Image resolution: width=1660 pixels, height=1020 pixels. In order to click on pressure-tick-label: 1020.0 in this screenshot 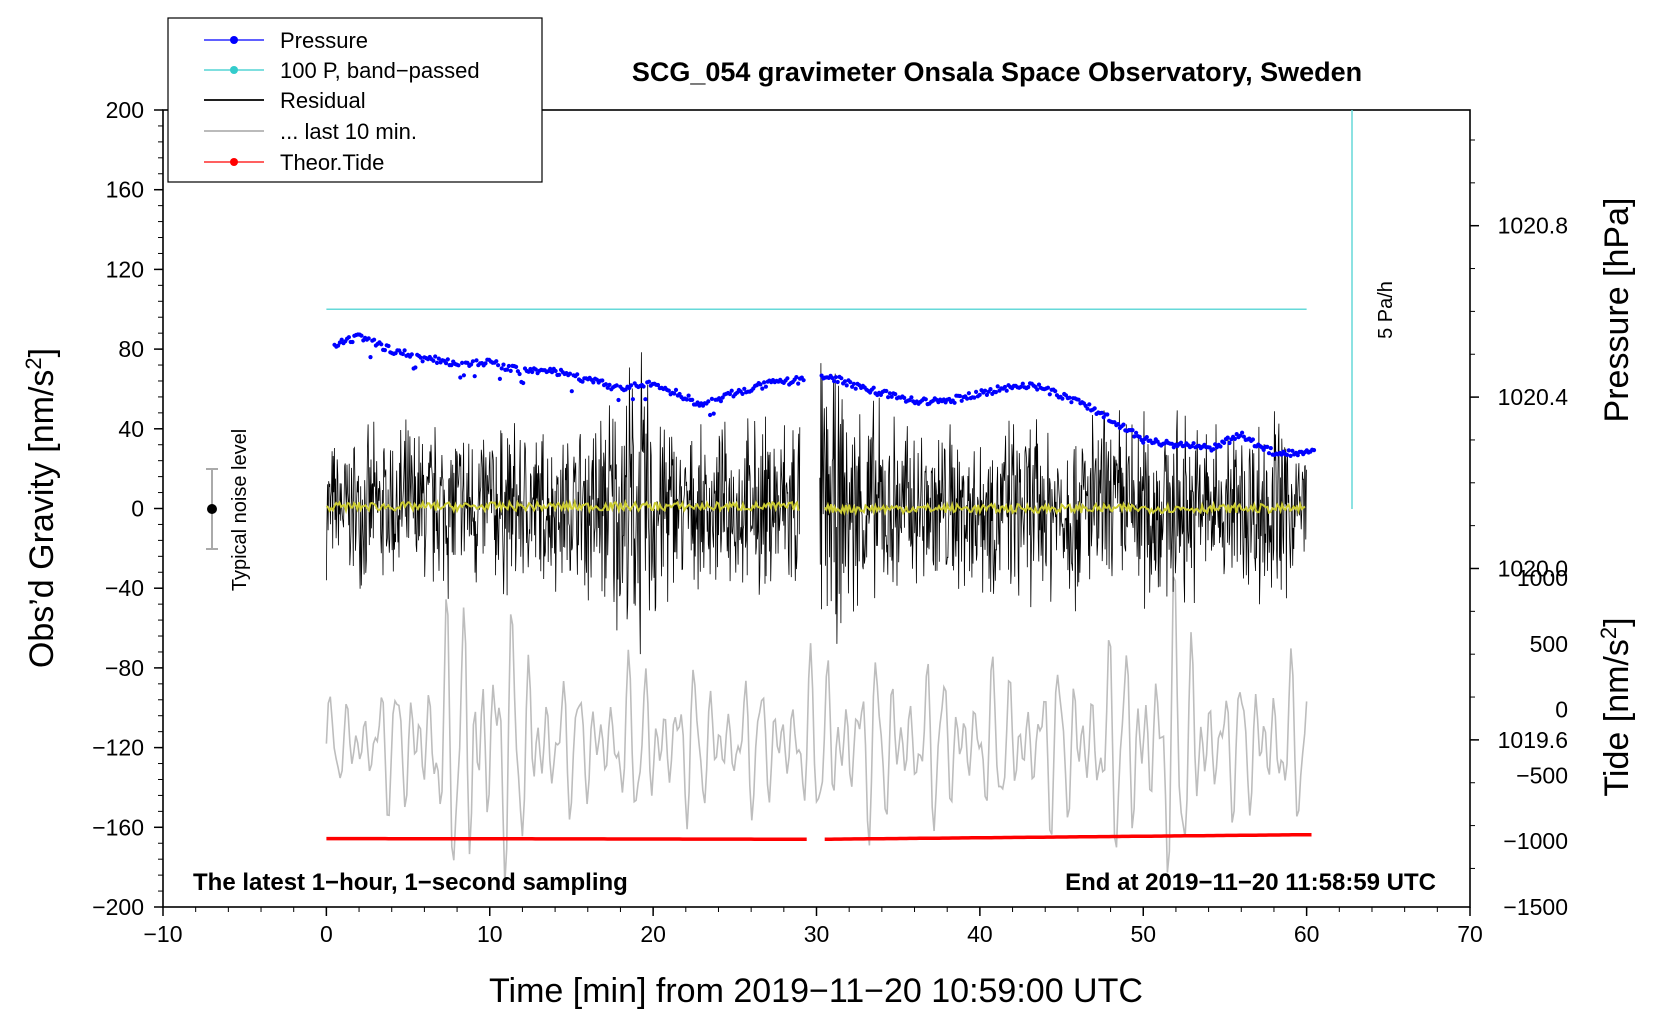, I will do `click(1533, 568)`.